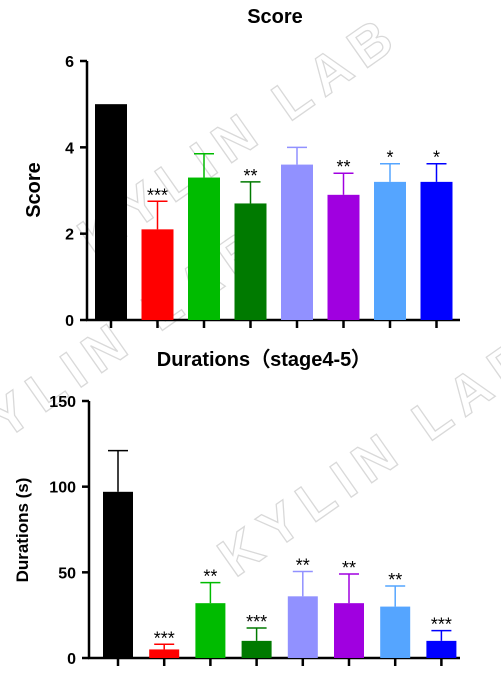 The height and width of the screenshot is (683, 501). I want to click on chart-title: Score, so click(275, 17).